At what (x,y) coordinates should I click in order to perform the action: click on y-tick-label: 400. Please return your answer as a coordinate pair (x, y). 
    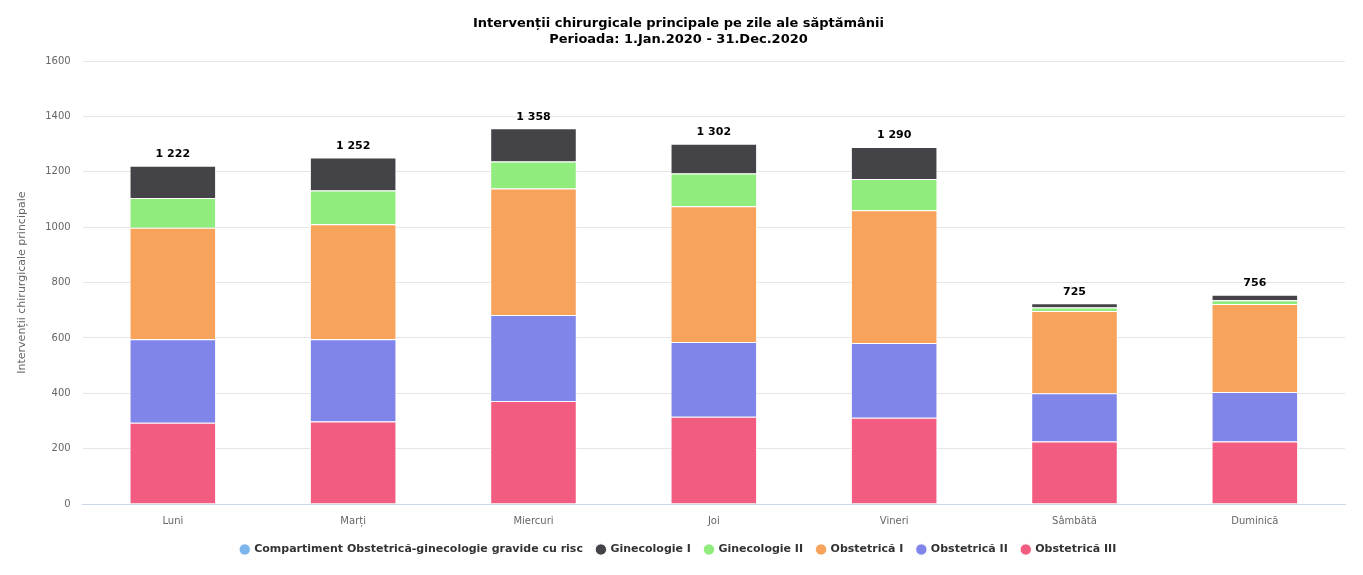
    Looking at the image, I should click on (61, 392).